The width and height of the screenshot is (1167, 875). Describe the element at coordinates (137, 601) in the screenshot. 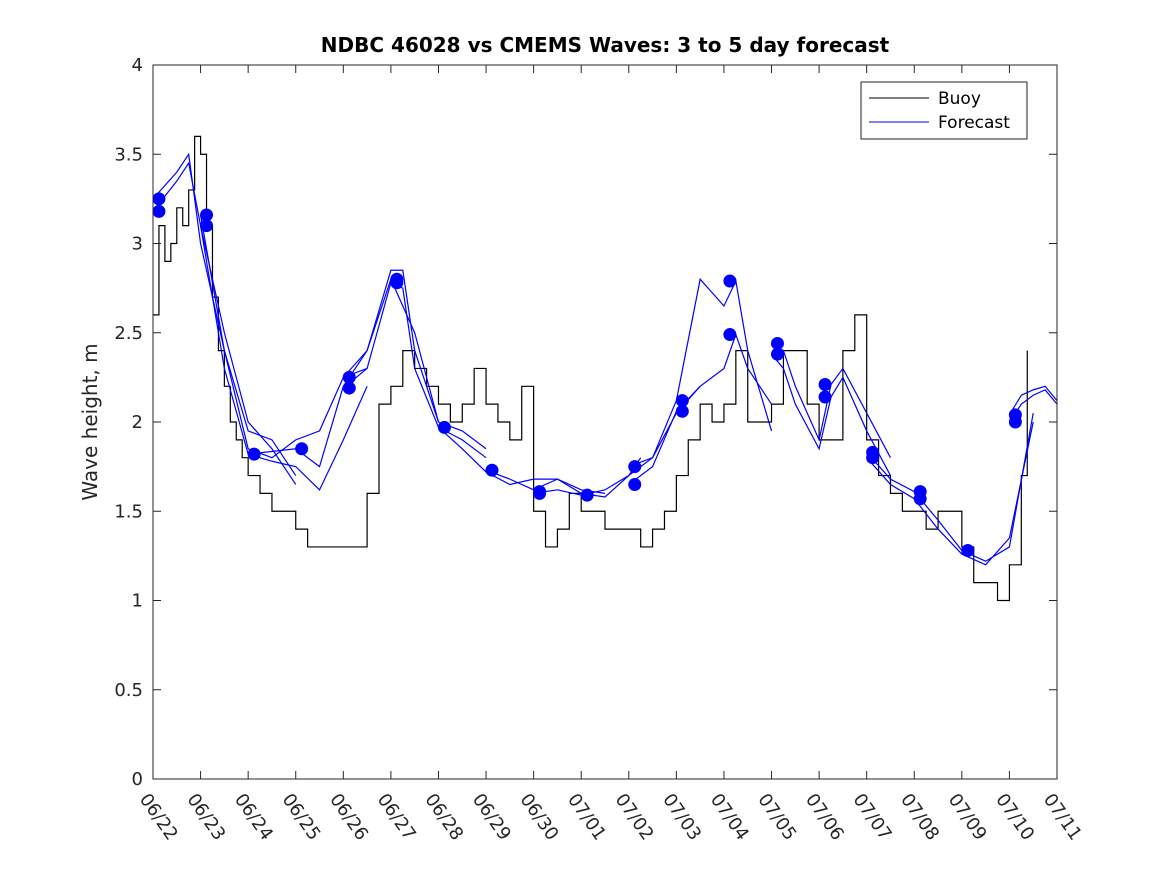

I see `y-tick-label: 1` at that location.